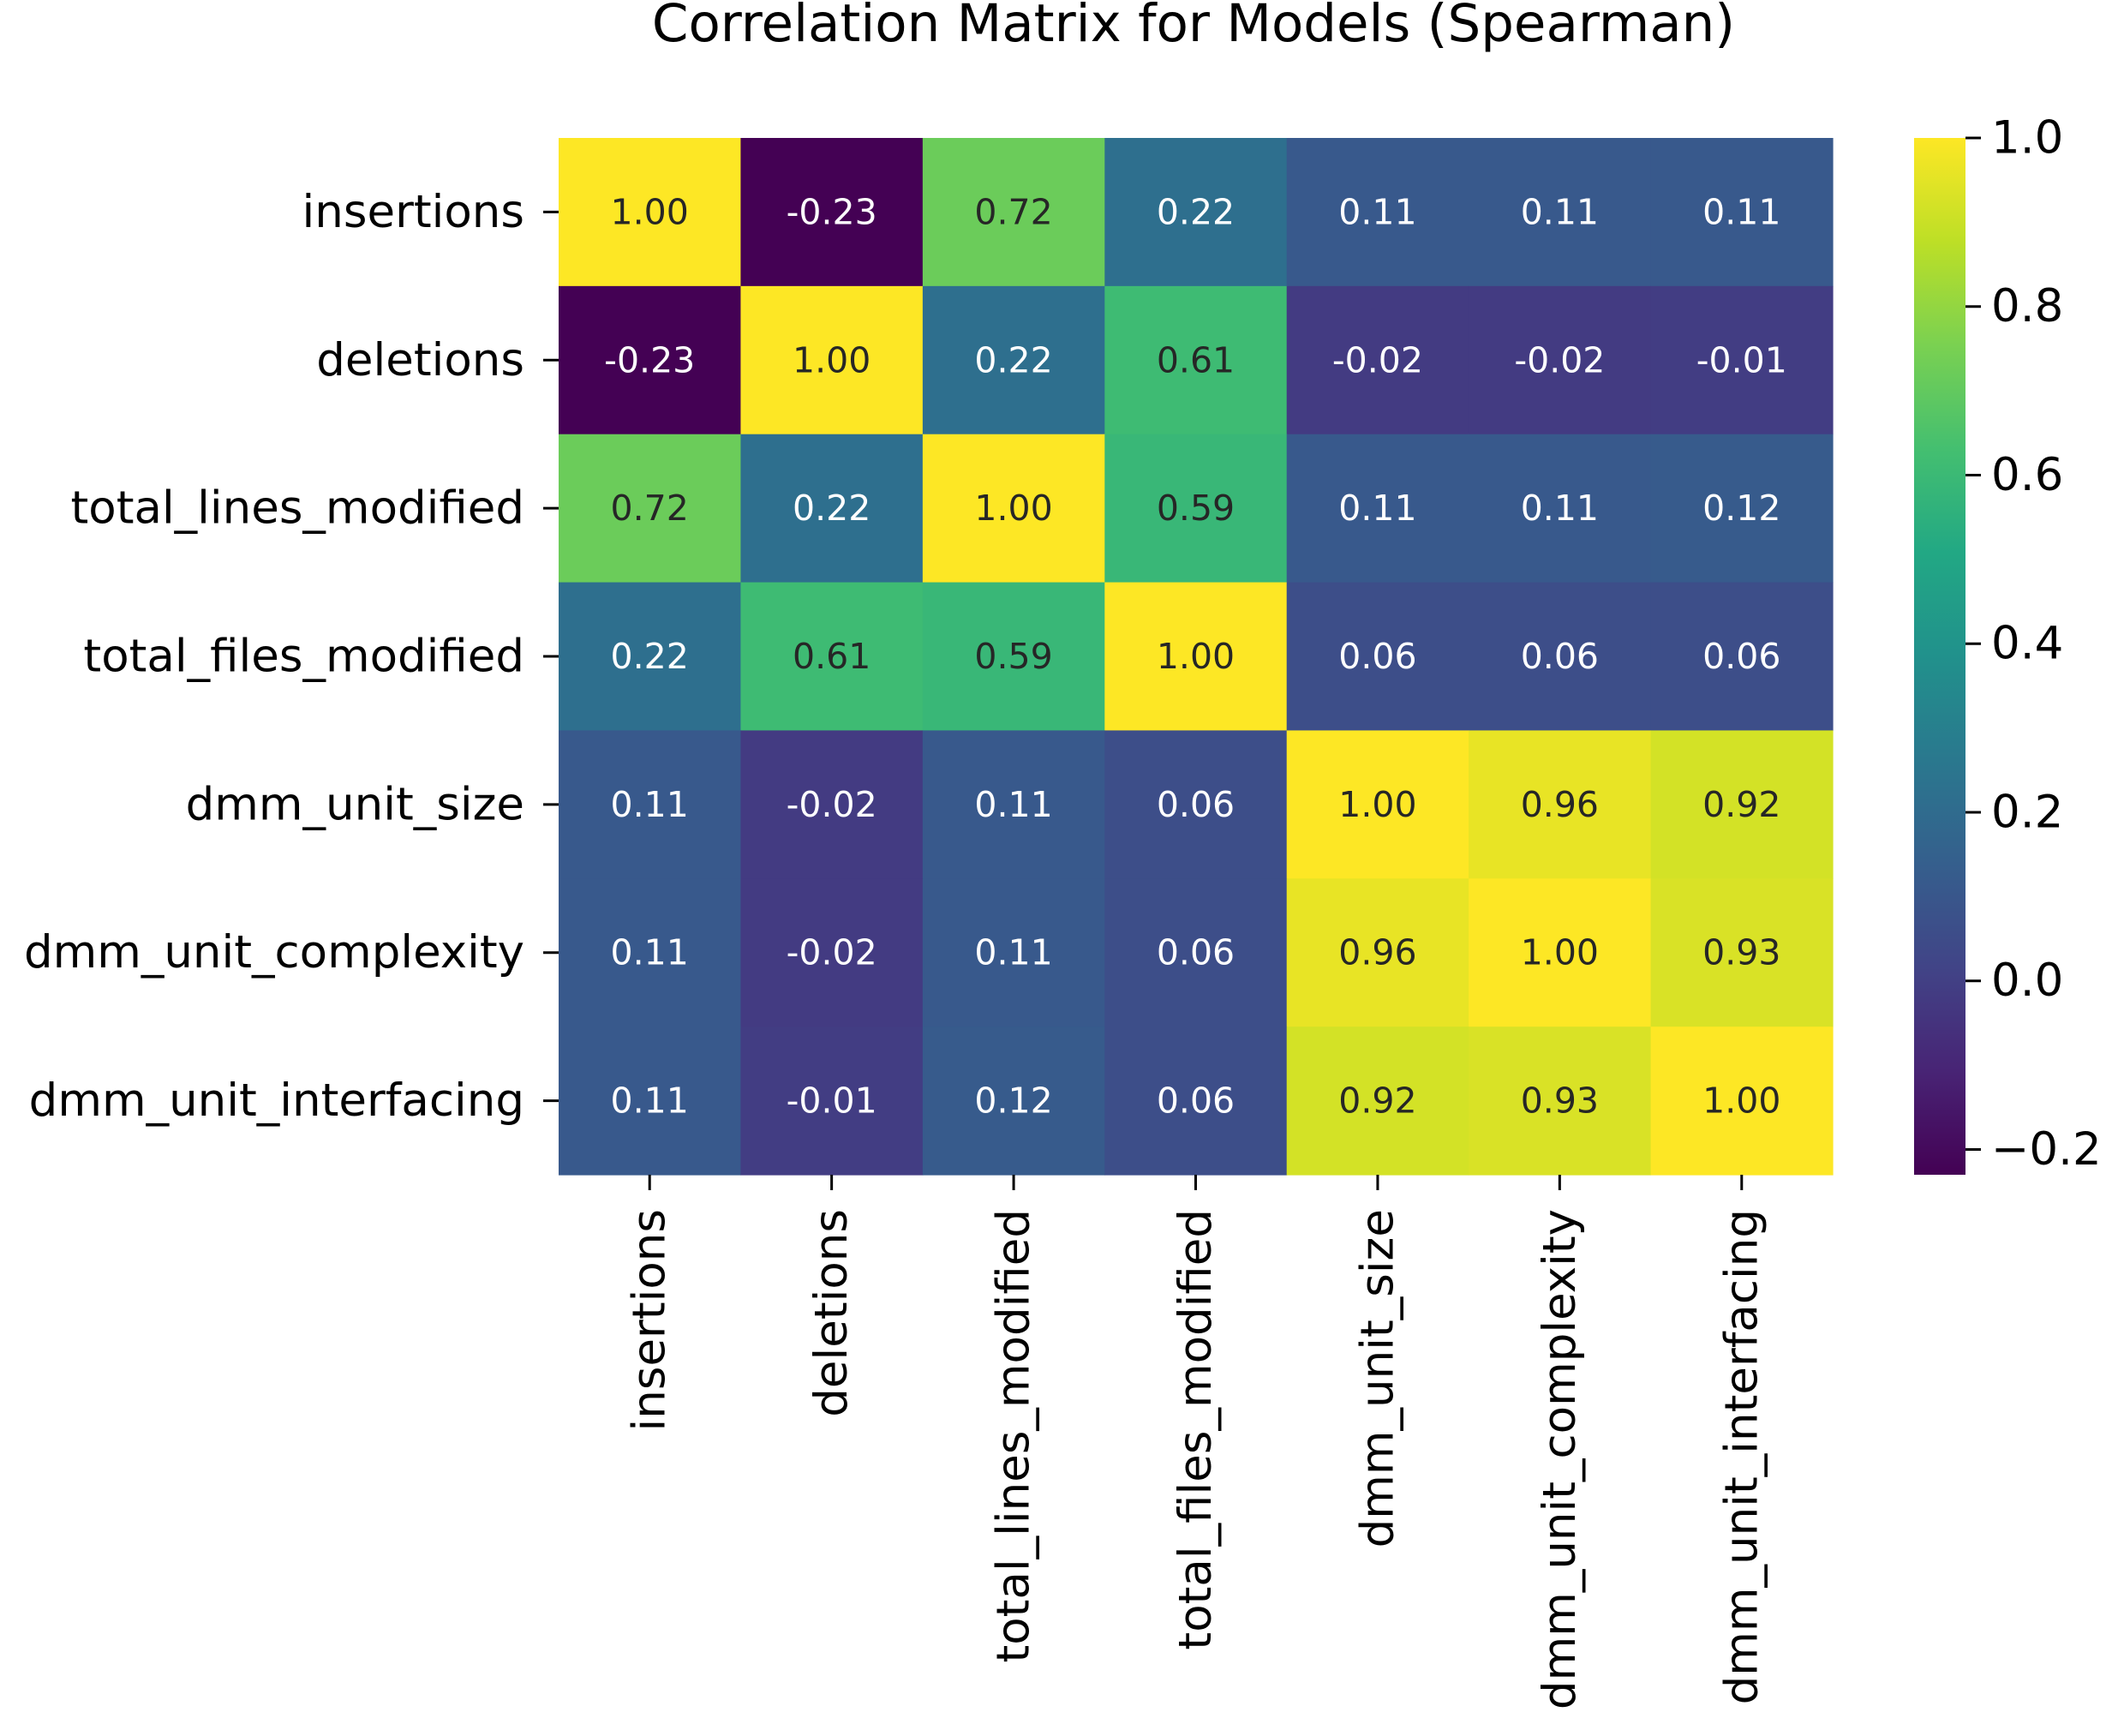 This screenshot has height=1736, width=2112. I want to click on colorbar: 1.0 0.8 0.6 0.4 0.2 0.0 −0.2, so click(2008, 644).